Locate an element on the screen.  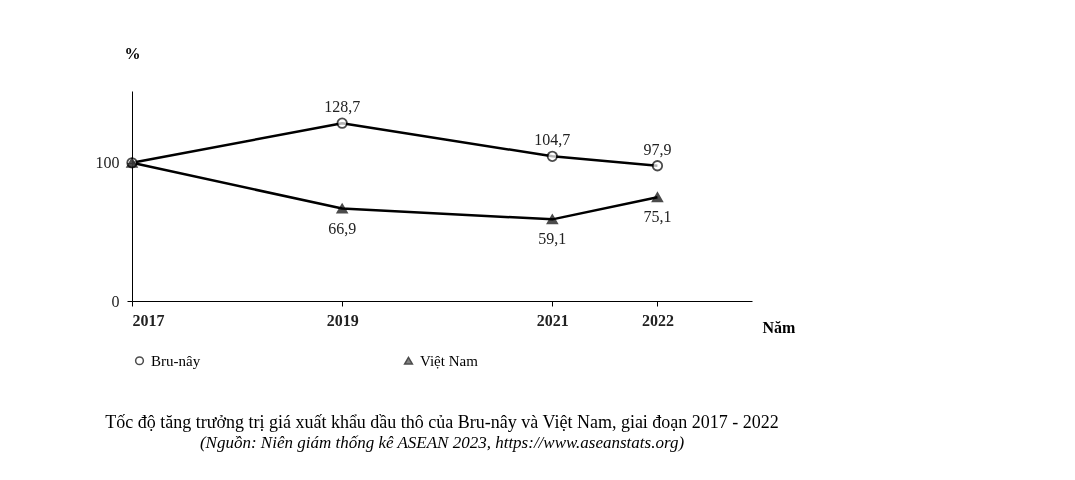
y-axis-title: % is located at coordinates (132, 53).